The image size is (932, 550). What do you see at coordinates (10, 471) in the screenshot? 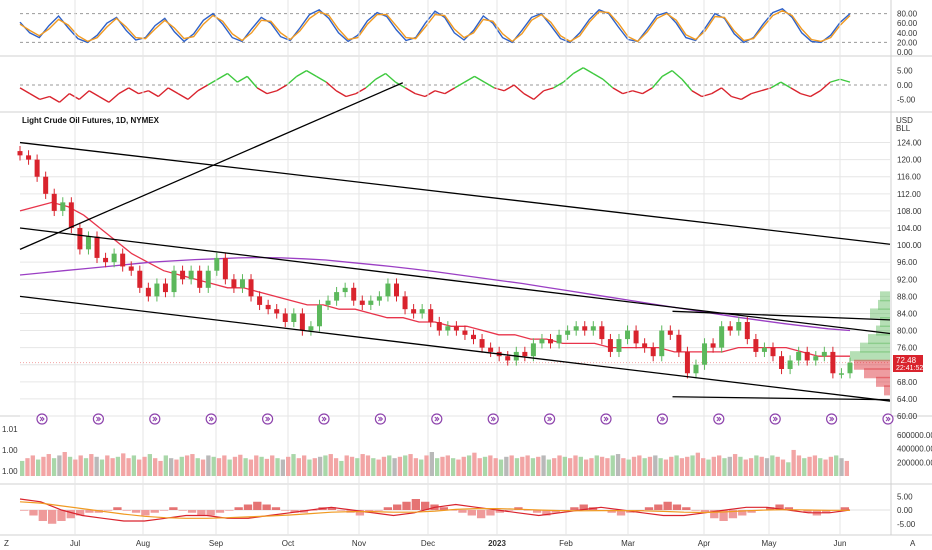
I see `volume-left-tick-label: 1.00` at bounding box center [10, 471].